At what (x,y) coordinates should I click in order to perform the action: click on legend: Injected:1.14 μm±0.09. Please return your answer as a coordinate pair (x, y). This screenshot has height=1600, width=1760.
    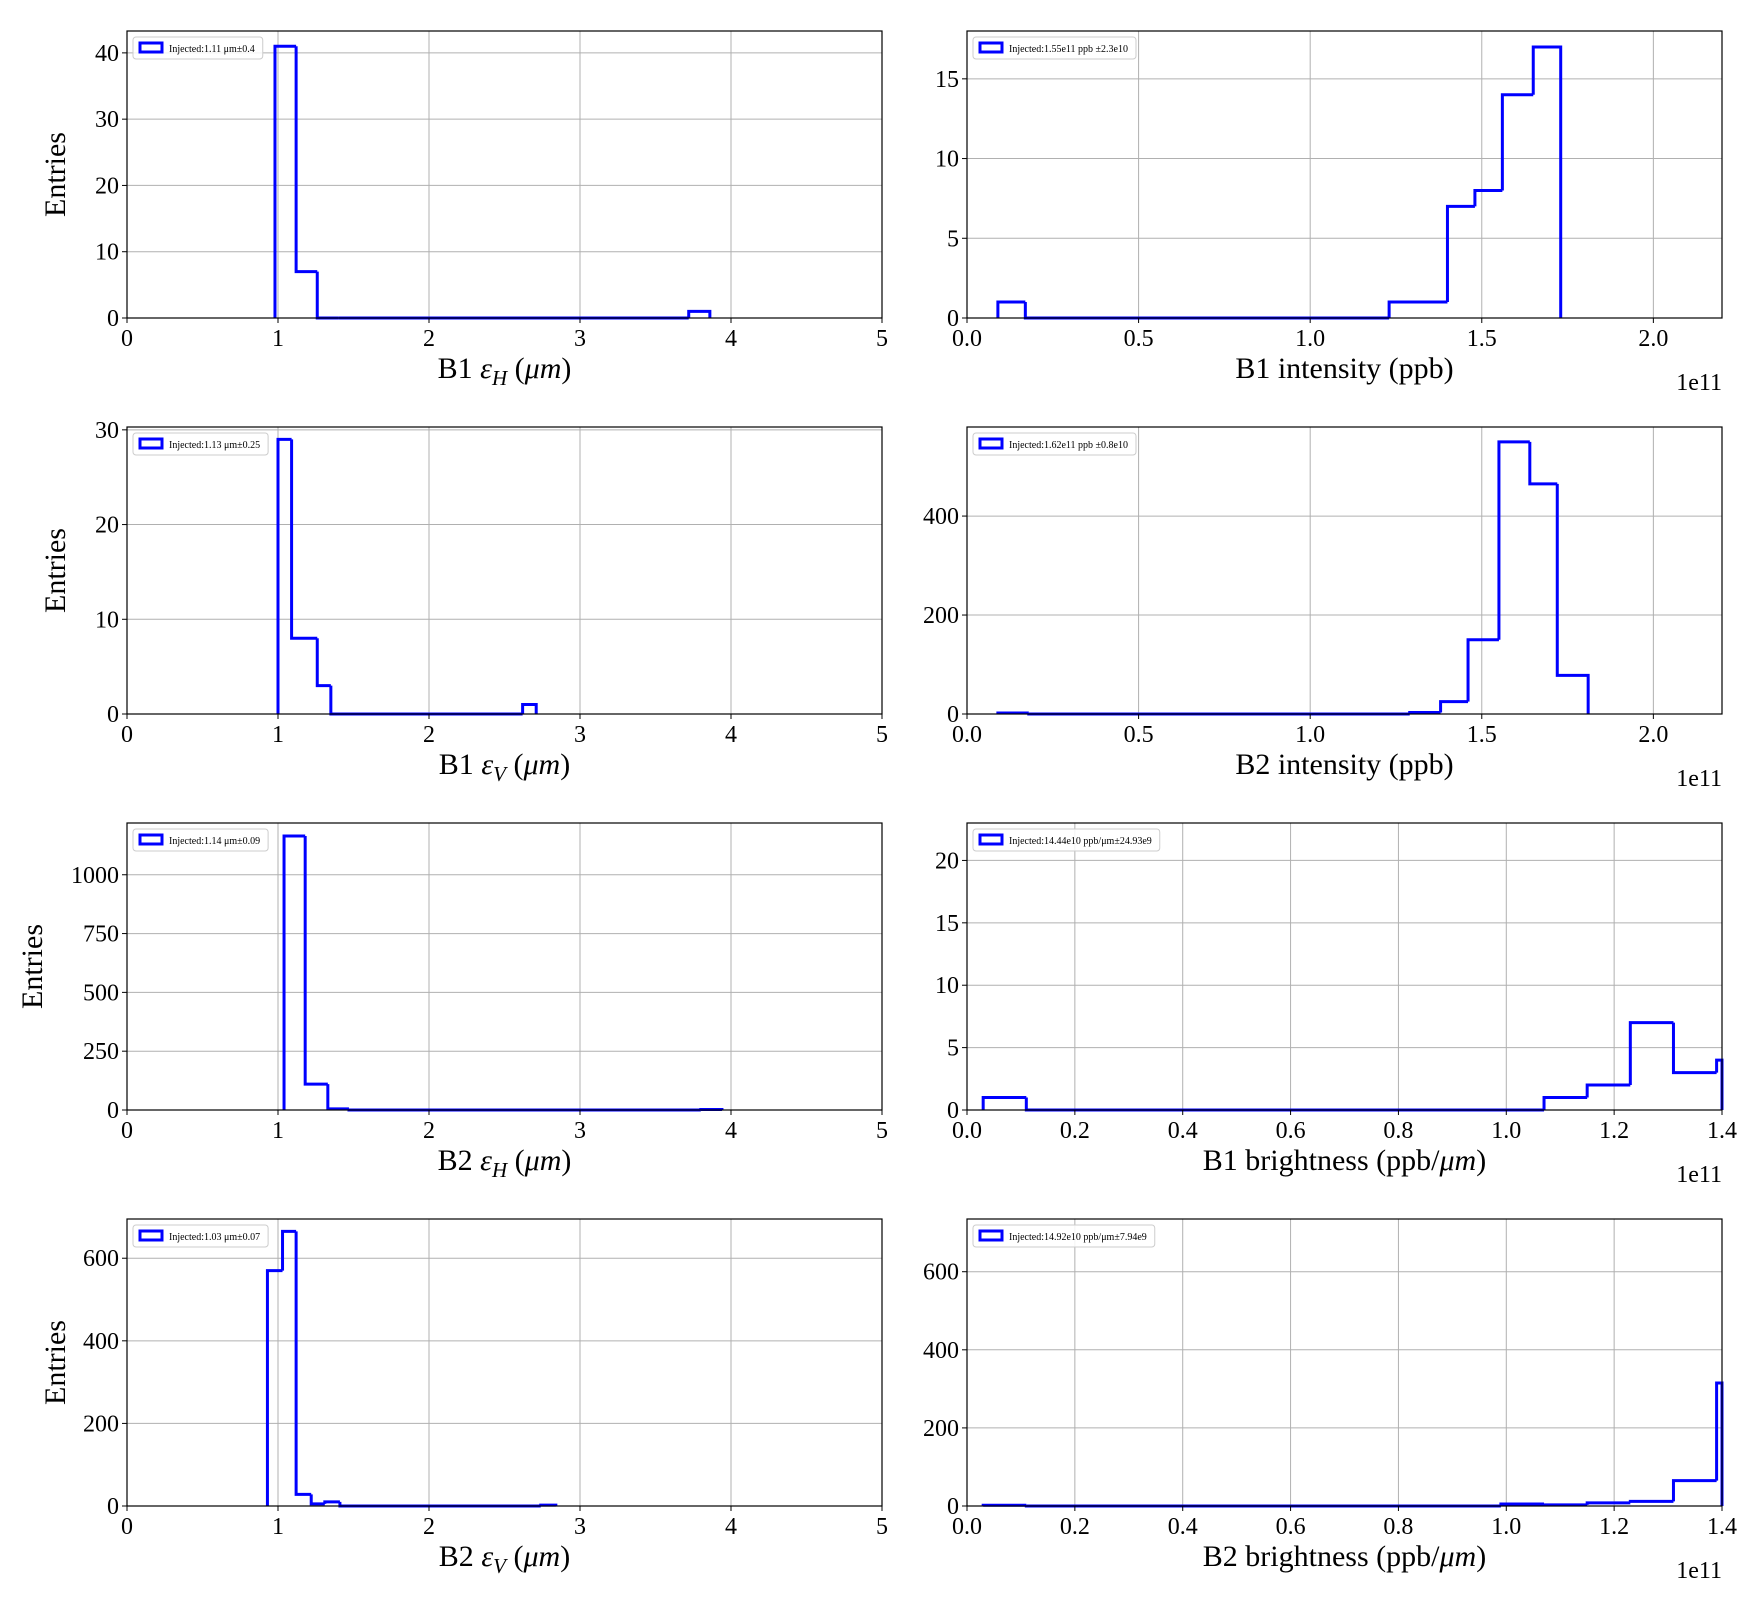
    Looking at the image, I should click on (200, 840).